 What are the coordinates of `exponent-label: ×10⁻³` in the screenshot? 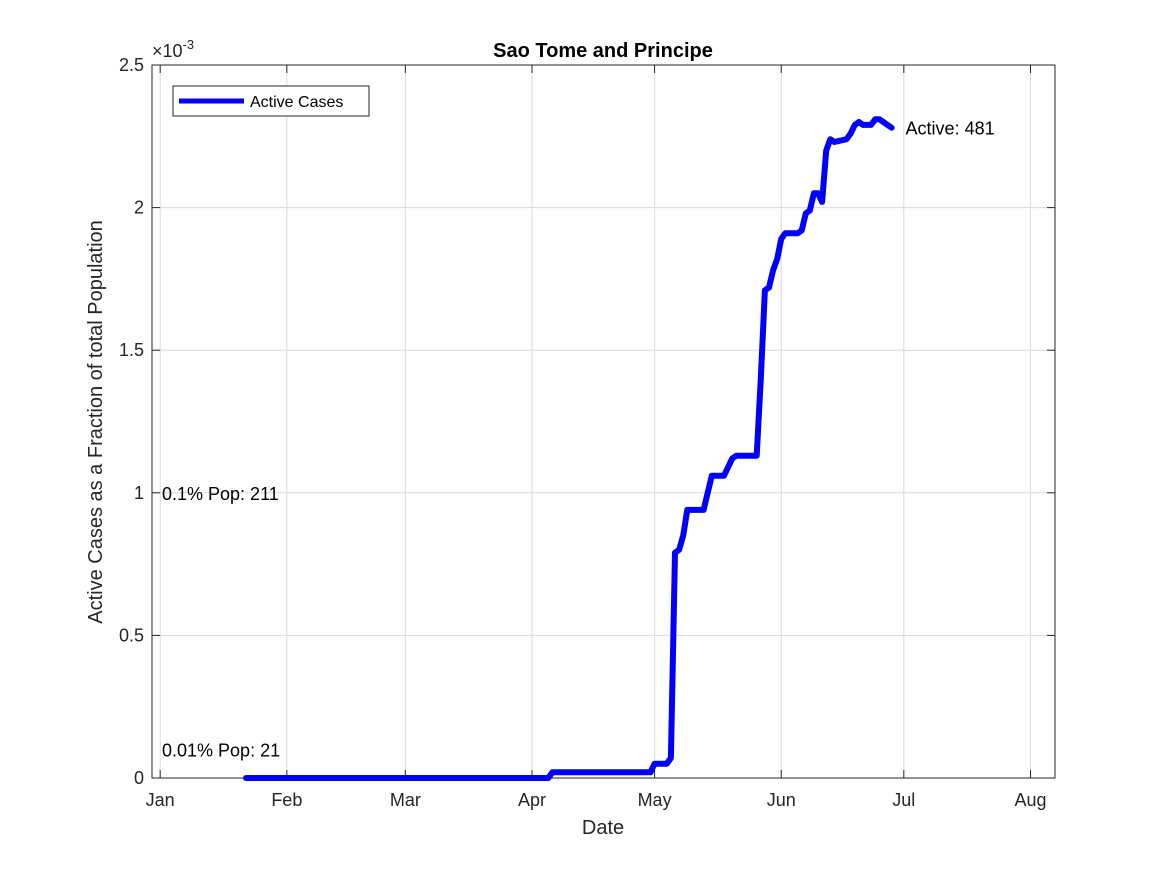 It's located at (173, 49).